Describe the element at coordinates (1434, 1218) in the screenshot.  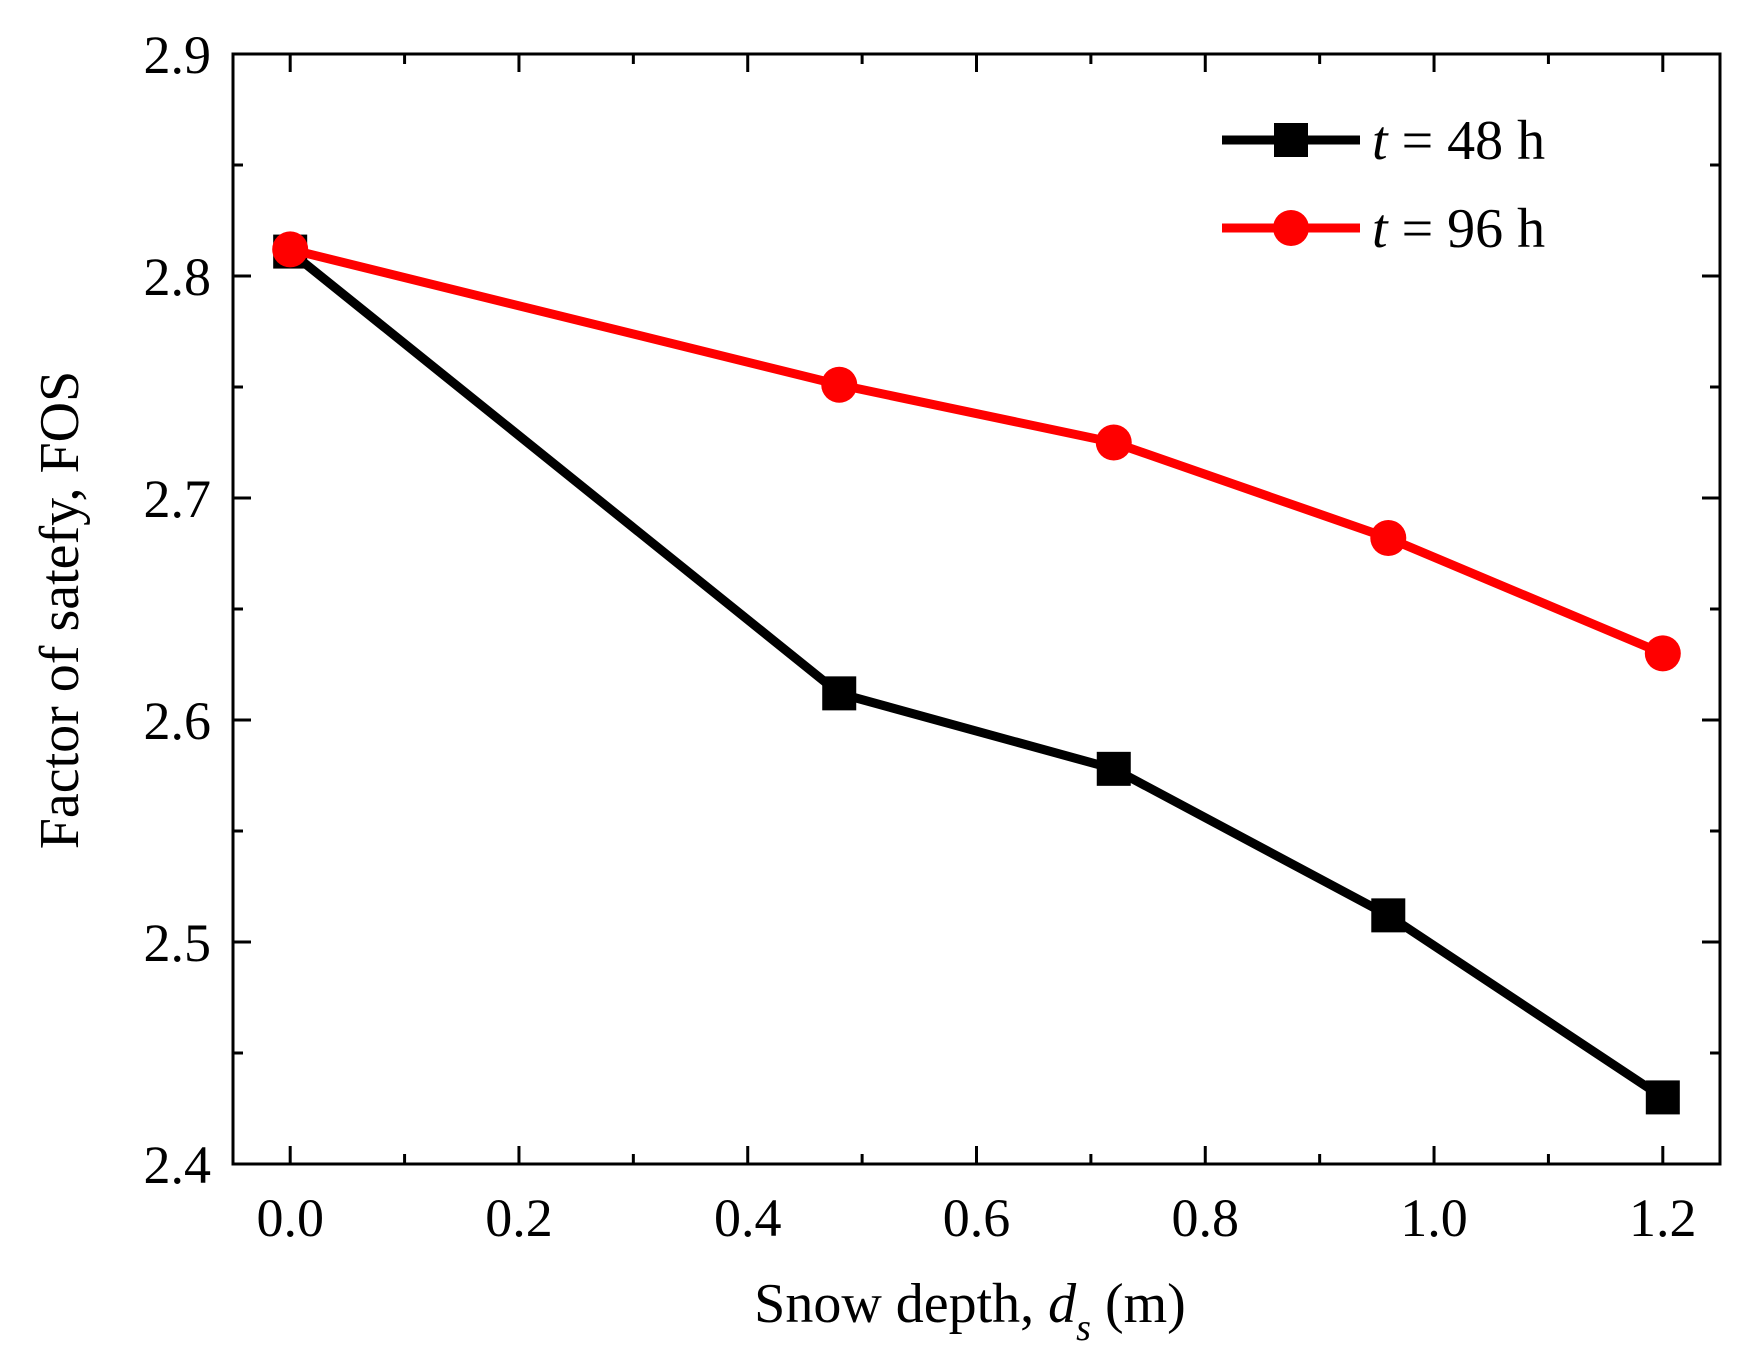
I see `x-tick-label: 1.0` at that location.